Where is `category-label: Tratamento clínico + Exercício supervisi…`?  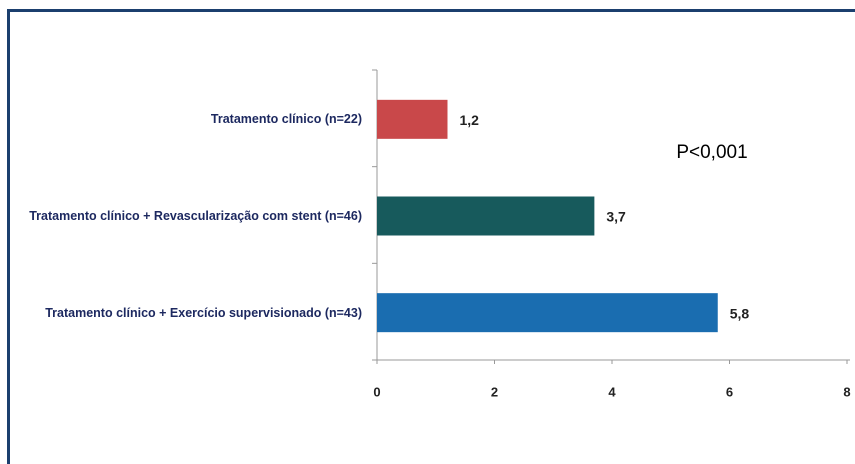 category-label: Tratamento clínico + Exercício supervisi… is located at coordinates (203, 312).